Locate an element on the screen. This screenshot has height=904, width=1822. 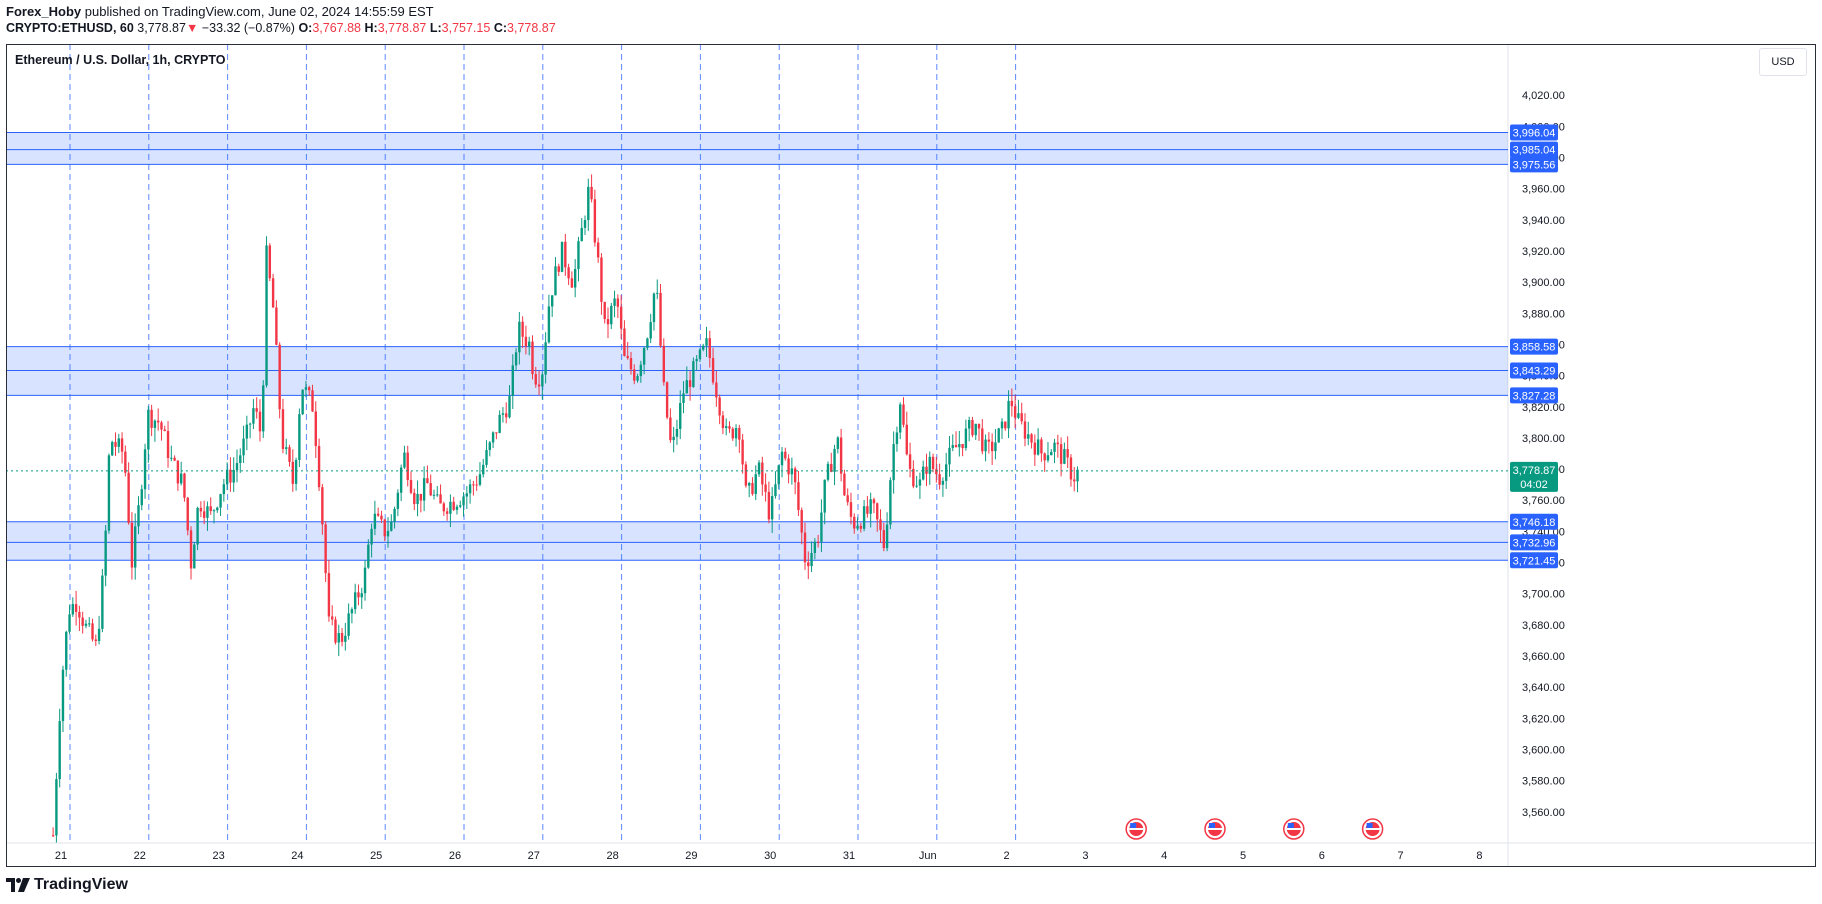
down-arrow-icon: ▼ is located at coordinates (192, 28).